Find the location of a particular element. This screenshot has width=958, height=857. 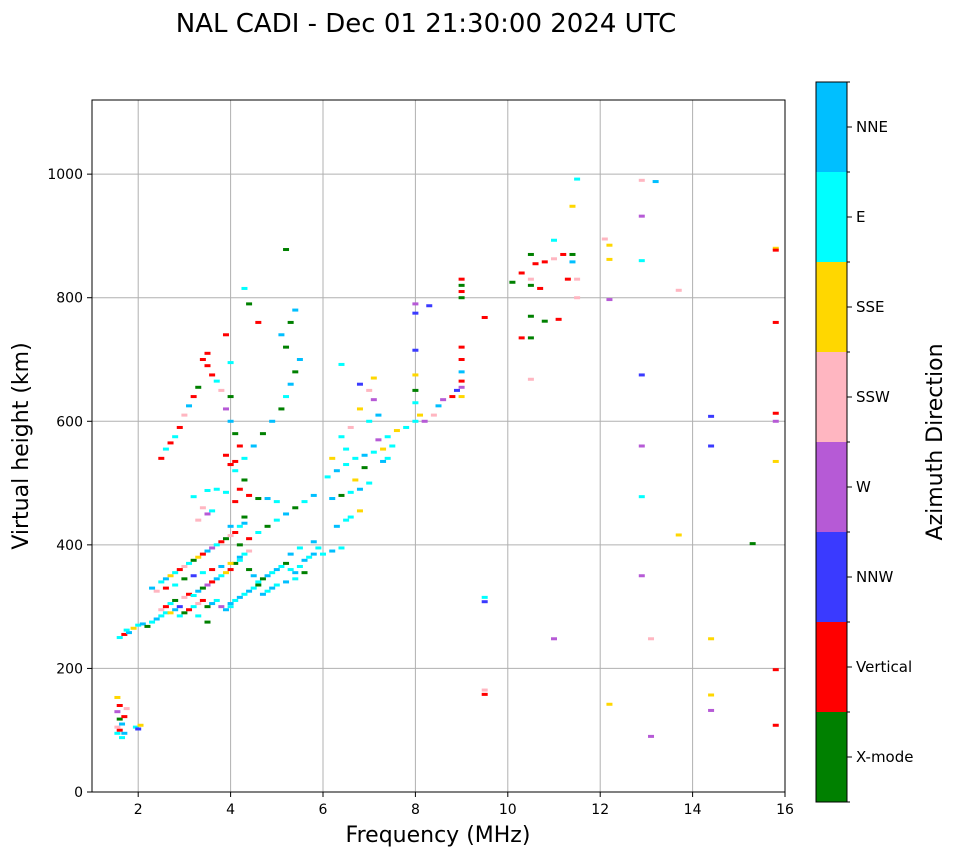

colorbar-tick-label: NNW is located at coordinates (874, 577).